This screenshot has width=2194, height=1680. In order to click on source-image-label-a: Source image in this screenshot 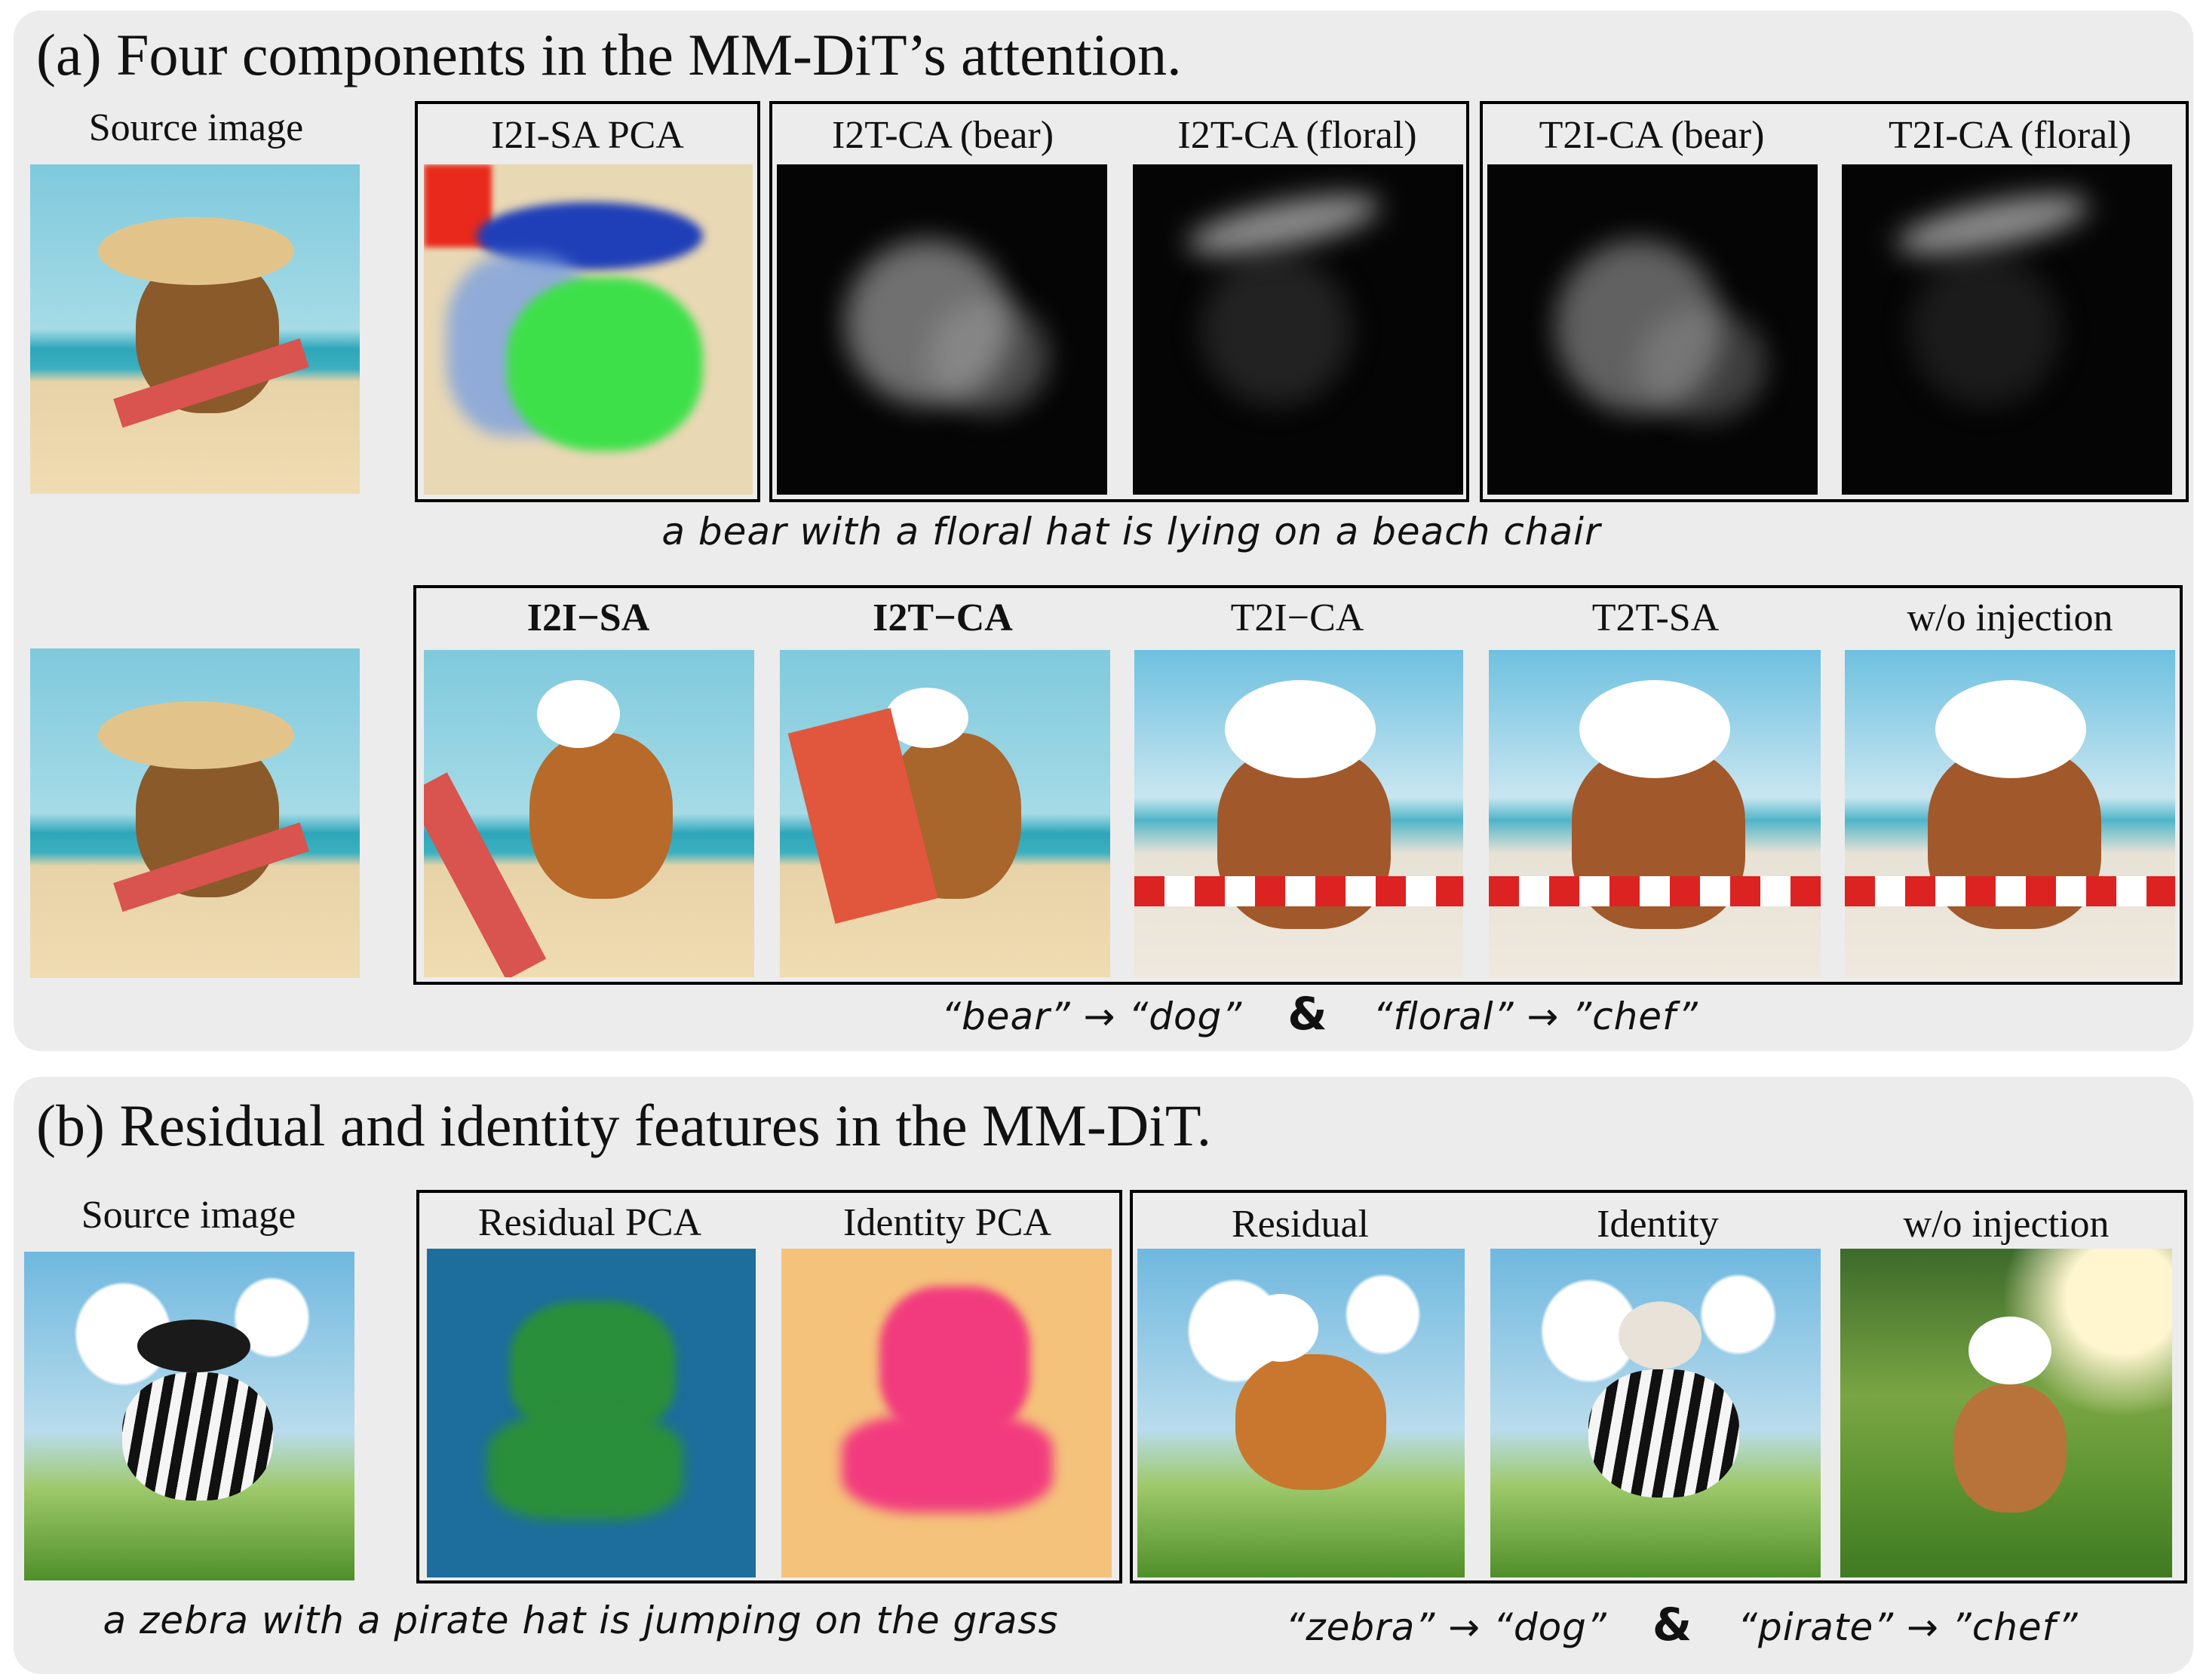, I will do `click(196, 127)`.